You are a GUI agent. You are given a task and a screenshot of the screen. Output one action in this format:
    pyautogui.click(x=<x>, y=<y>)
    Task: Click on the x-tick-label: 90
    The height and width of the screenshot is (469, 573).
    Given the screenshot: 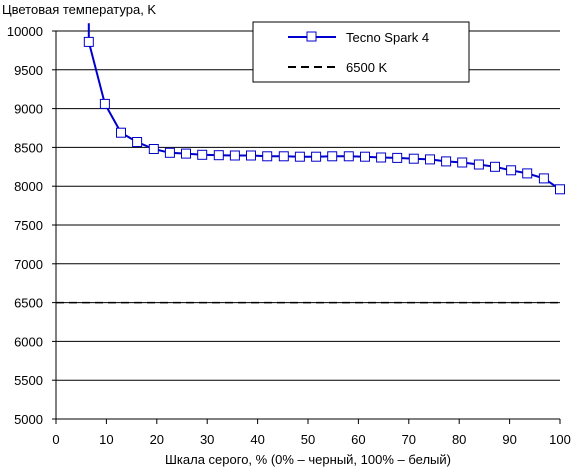 What is the action you would take?
    pyautogui.click(x=509, y=439)
    